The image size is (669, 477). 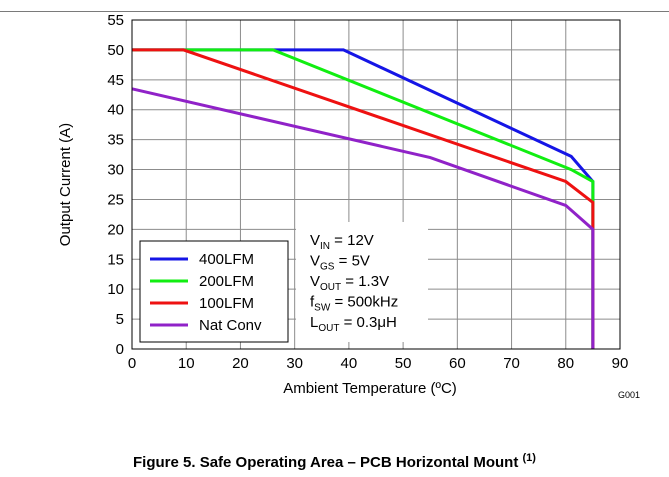 What do you see at coordinates (115, 20) in the screenshot?
I see `y-tick-label: 55` at bounding box center [115, 20].